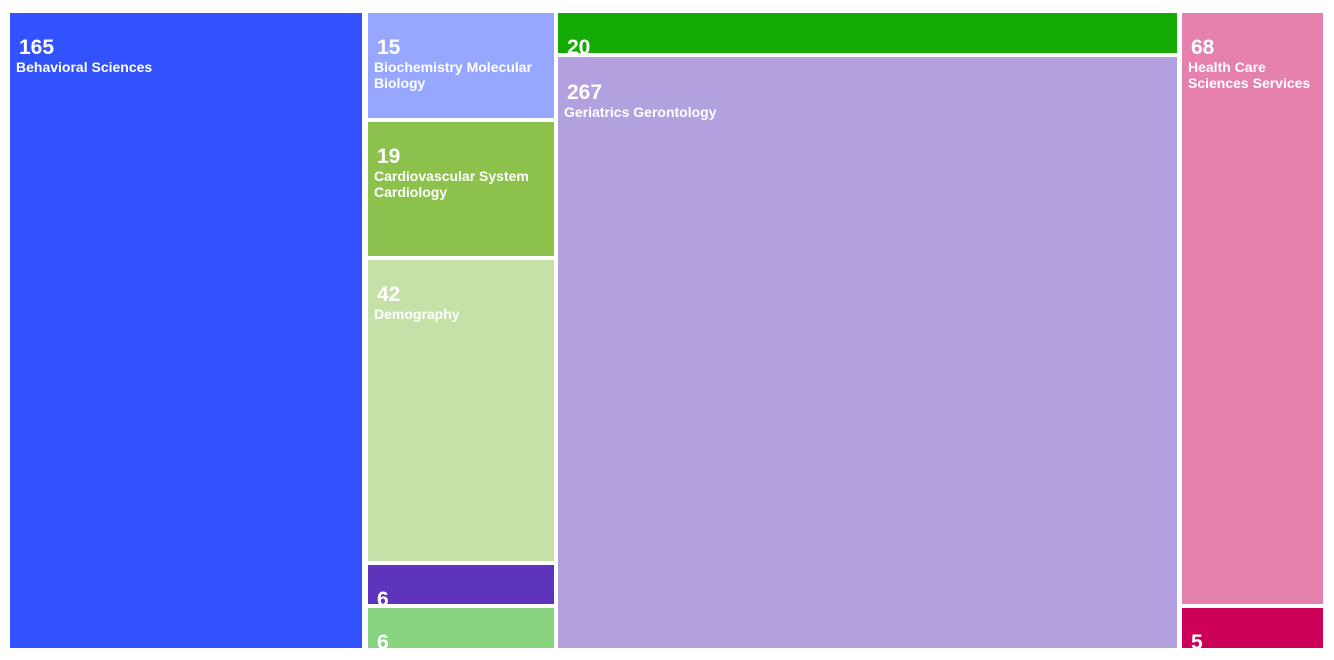  I want to click on tile-label: Demography, so click(417, 314).